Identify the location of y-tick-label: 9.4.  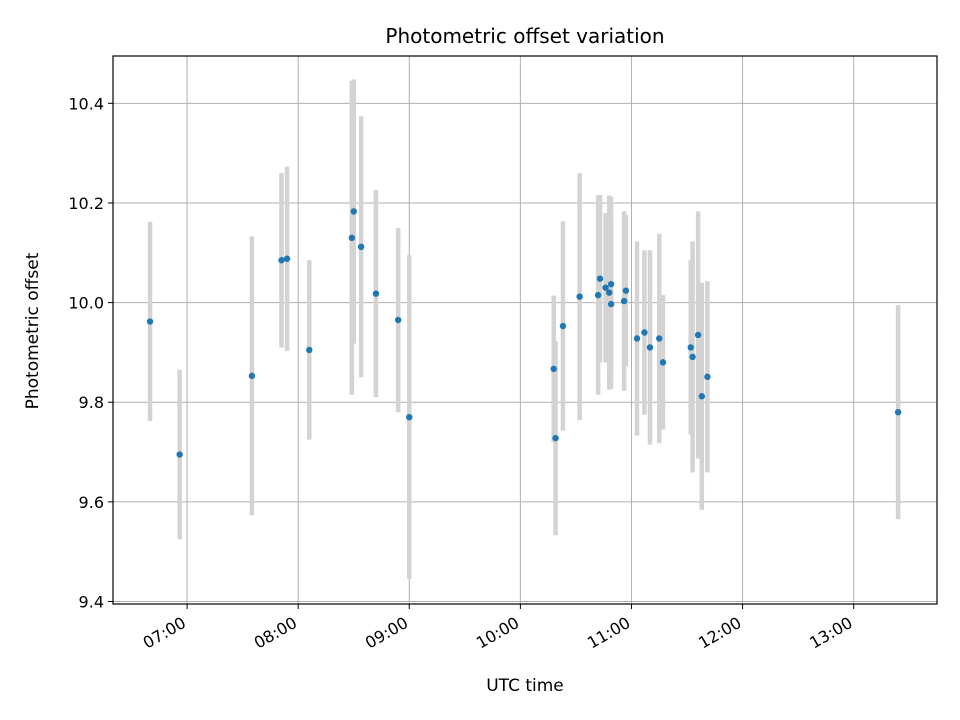
(91, 602).